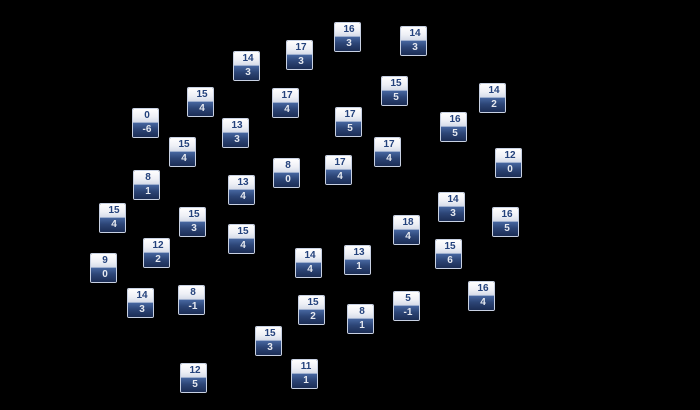 This screenshot has height=410, width=700. I want to click on unit-box: 13 4, so click(241, 190).